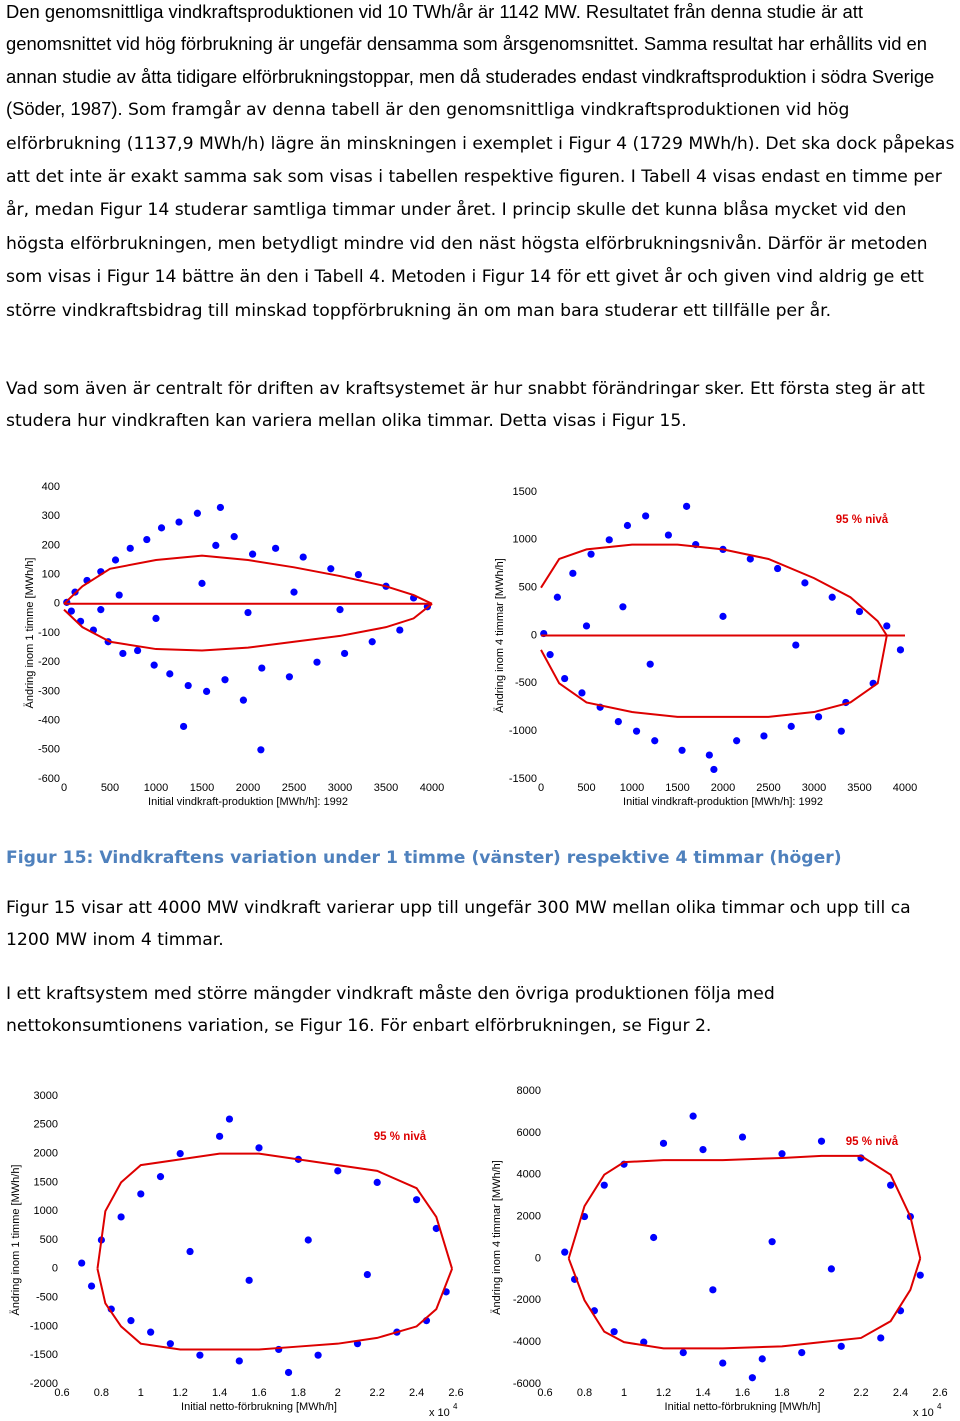 The width and height of the screenshot is (960, 1421). What do you see at coordinates (248, 788) in the screenshot?
I see `x-tick-label: 2000` at bounding box center [248, 788].